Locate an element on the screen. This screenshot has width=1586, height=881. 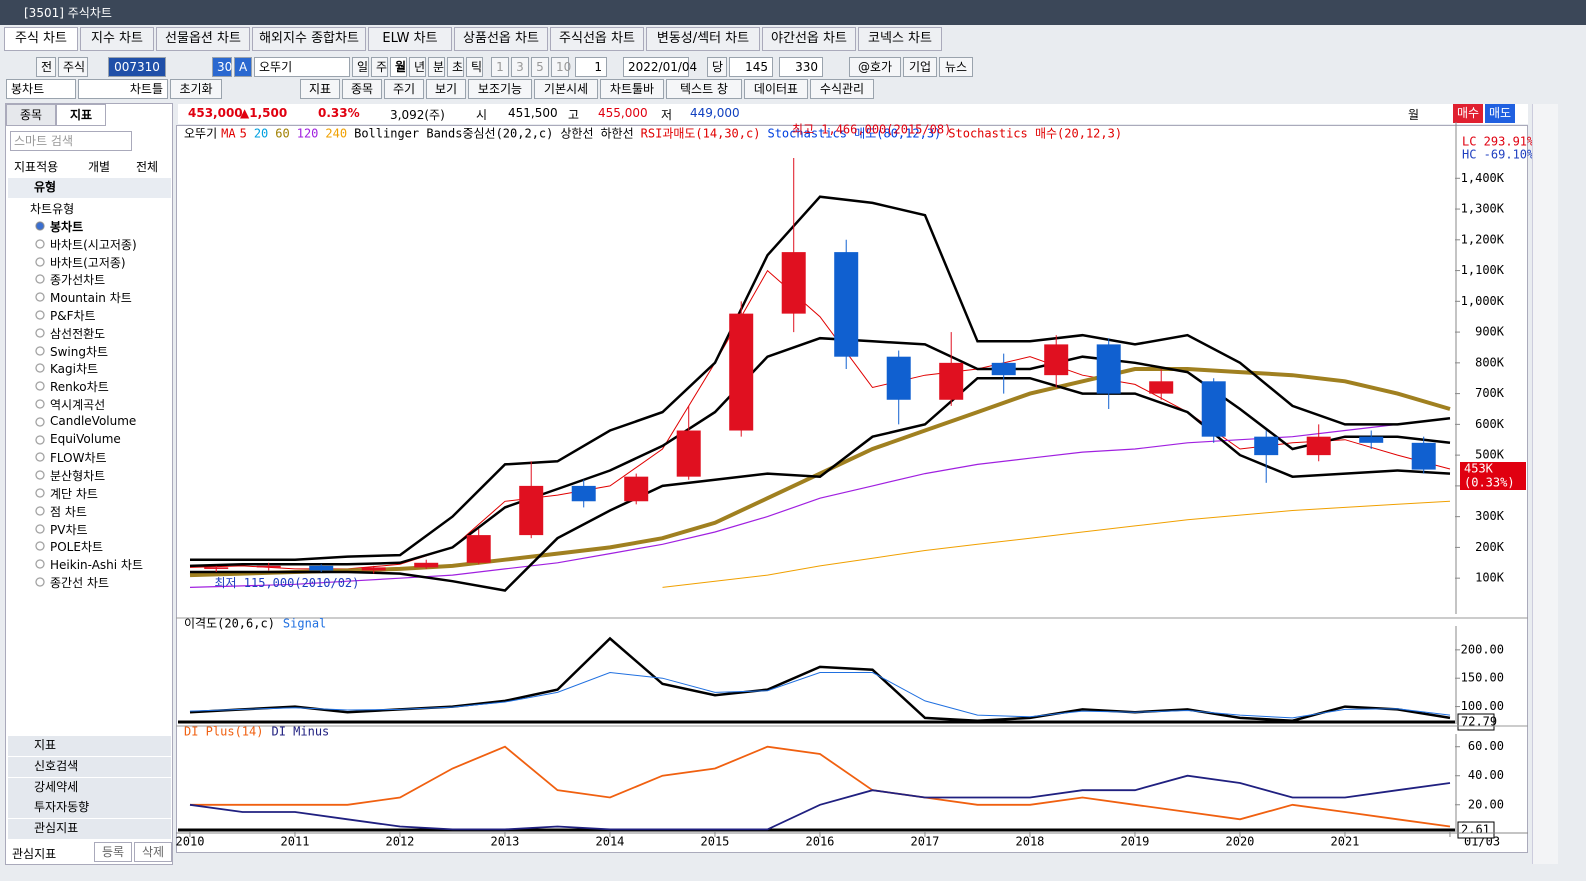
num-button: 1 is located at coordinates (500, 67).